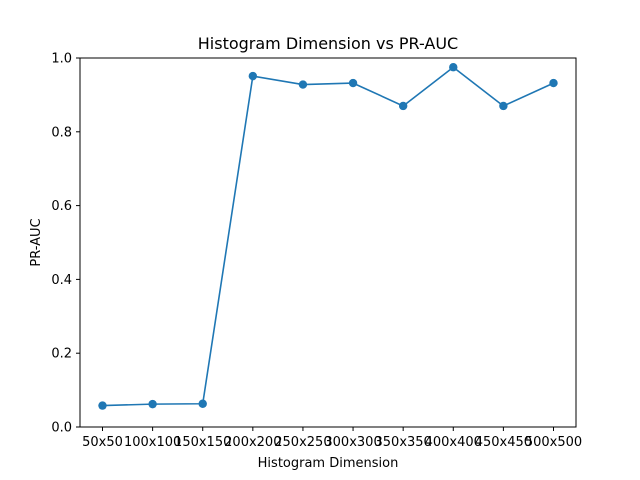 The height and width of the screenshot is (480, 640). I want to click on x-tick-label: 150x150, so click(202, 442).